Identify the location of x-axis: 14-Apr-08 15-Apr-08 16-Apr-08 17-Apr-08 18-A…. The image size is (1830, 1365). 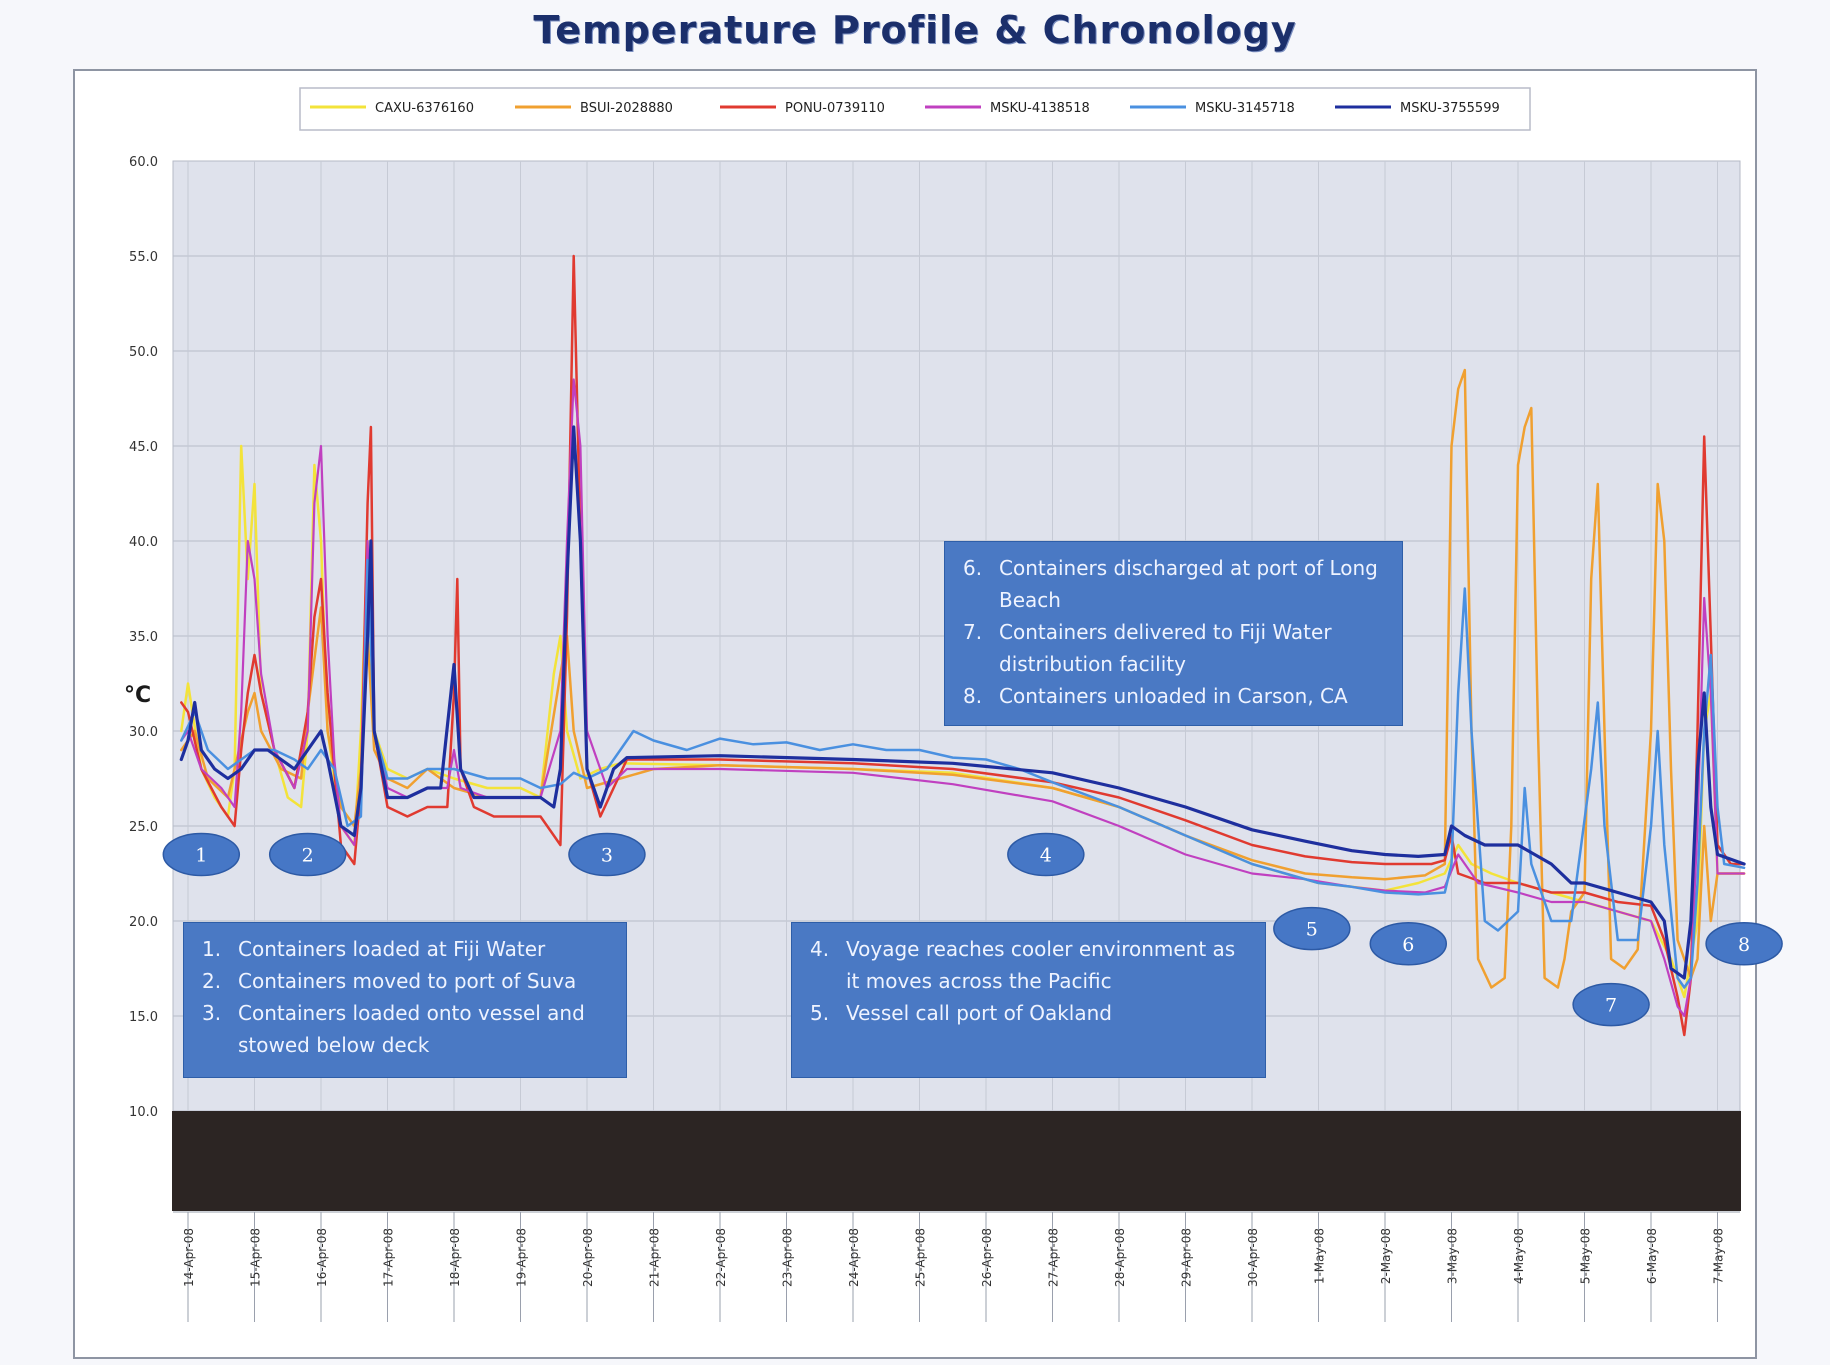
(956, 1266).